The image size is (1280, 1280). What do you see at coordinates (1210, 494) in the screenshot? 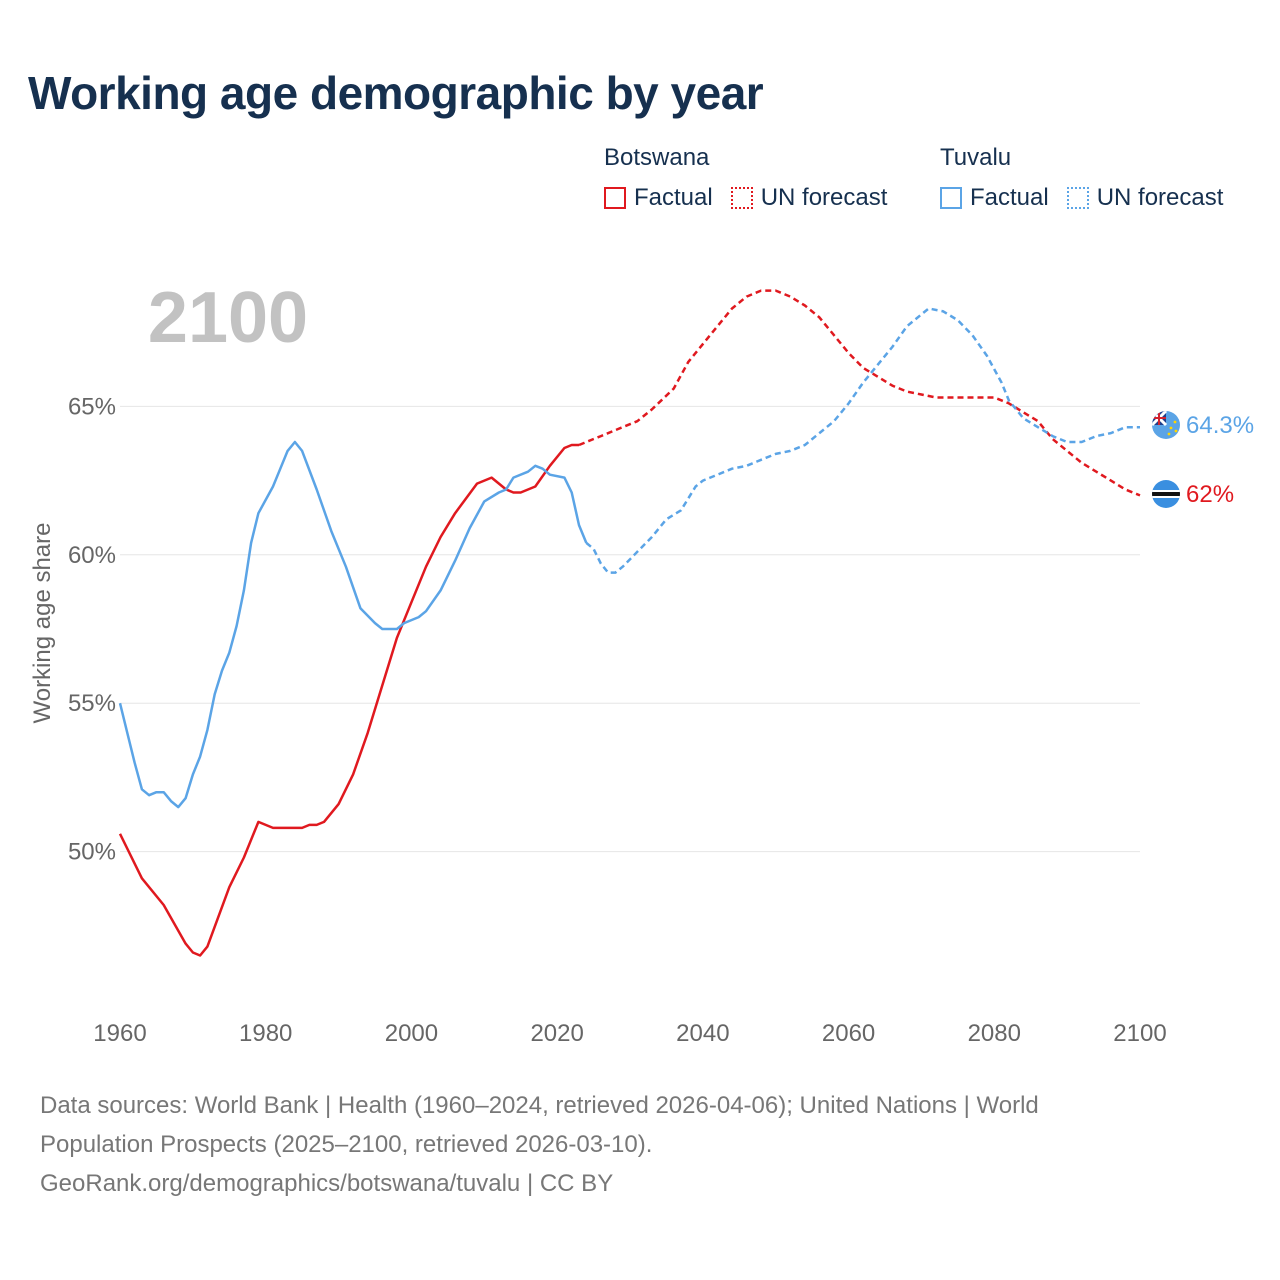
I see `botswana-end-label: 62%` at bounding box center [1210, 494].